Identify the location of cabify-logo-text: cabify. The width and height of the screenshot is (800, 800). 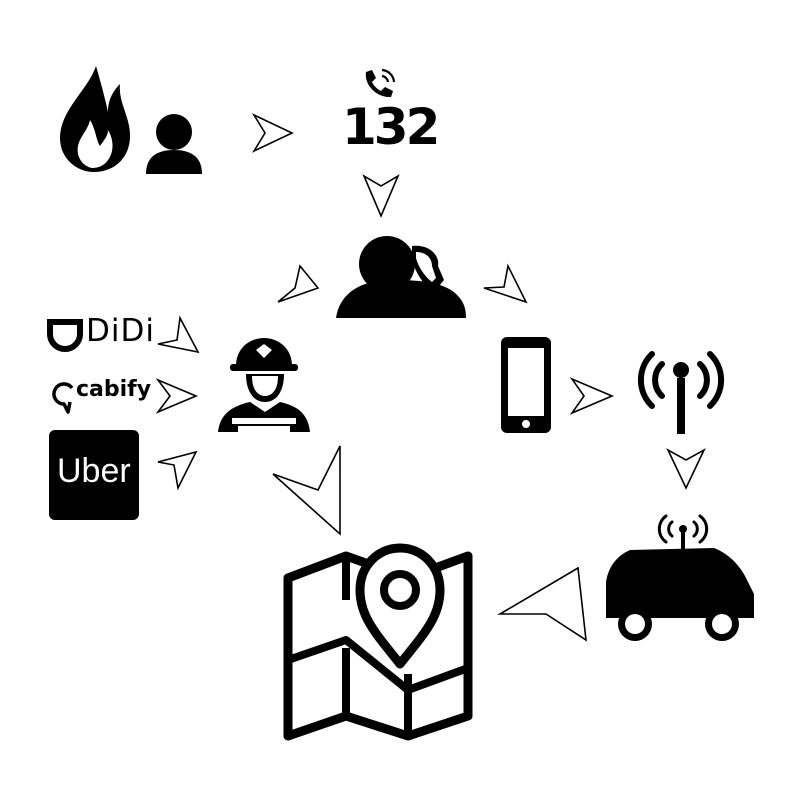
(114, 389).